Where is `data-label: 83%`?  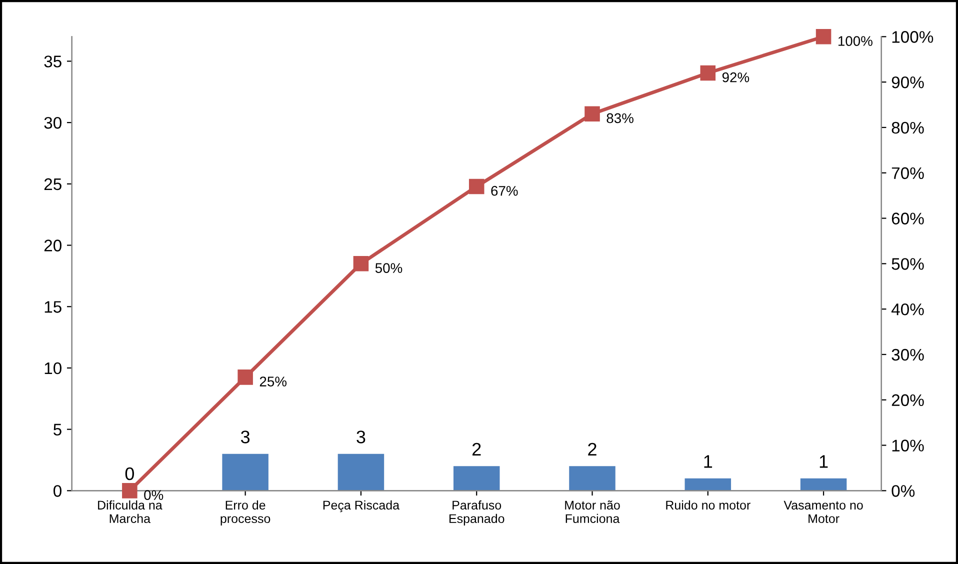 data-label: 83% is located at coordinates (620, 118).